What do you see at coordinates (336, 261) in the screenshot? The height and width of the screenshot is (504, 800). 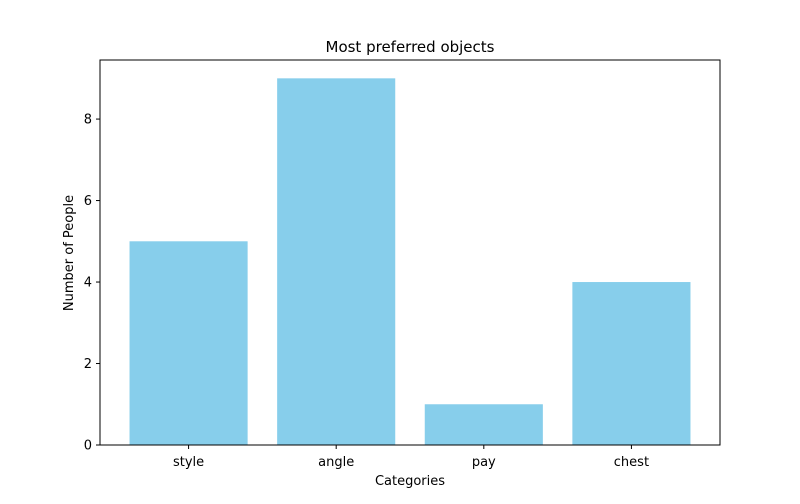 I see `bar-angle` at bounding box center [336, 261].